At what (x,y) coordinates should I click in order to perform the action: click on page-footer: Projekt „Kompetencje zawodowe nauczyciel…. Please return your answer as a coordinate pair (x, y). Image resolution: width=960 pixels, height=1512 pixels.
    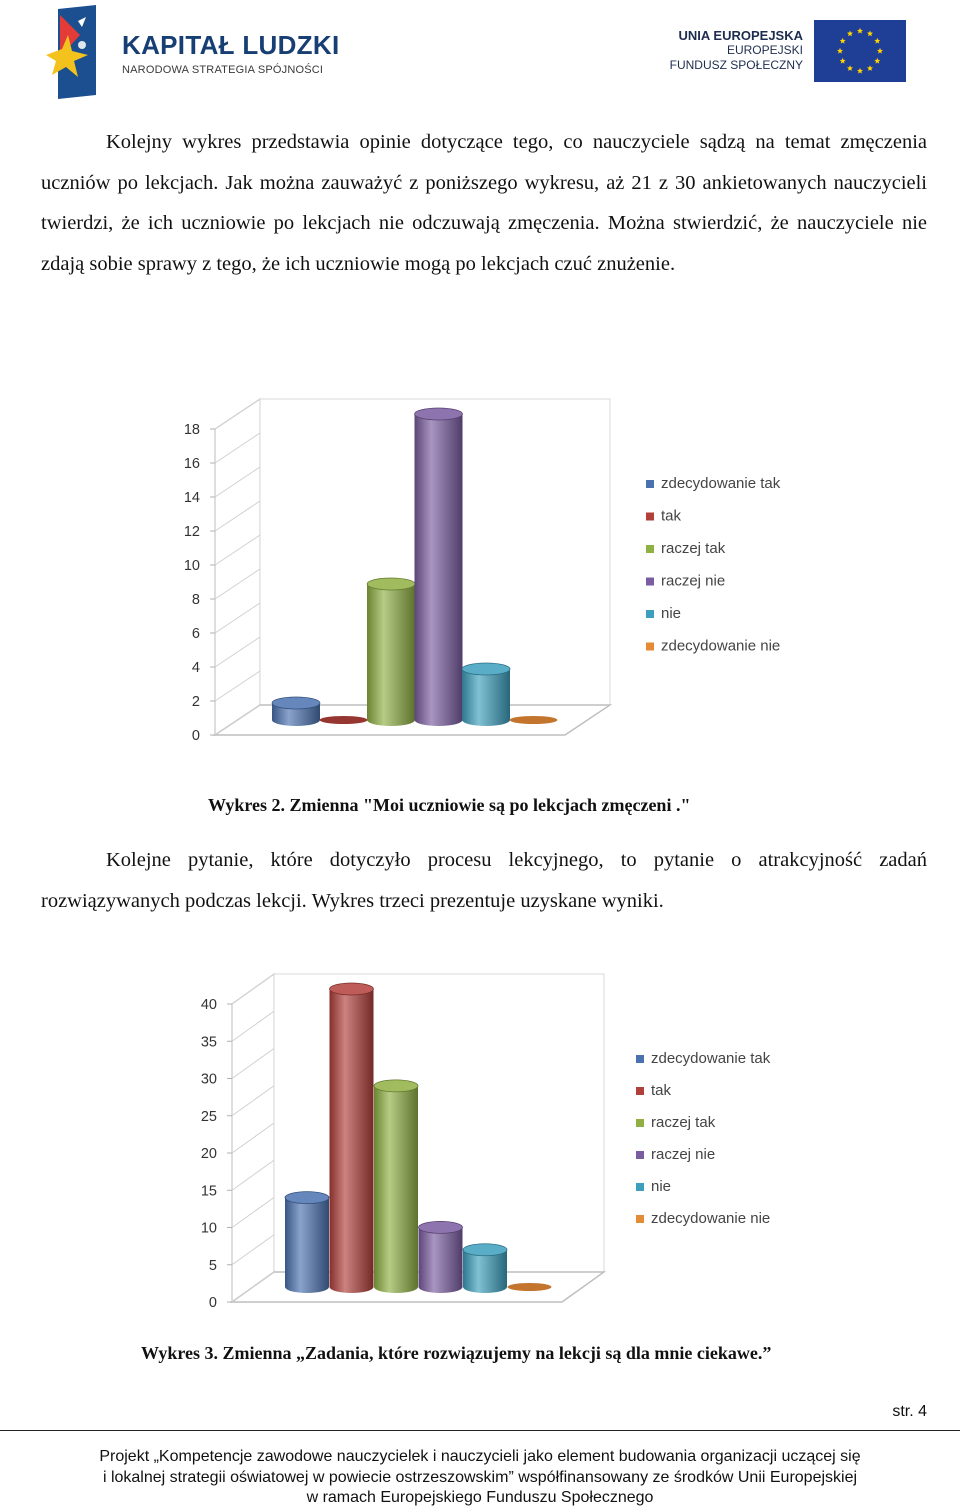
    Looking at the image, I should click on (480, 1478).